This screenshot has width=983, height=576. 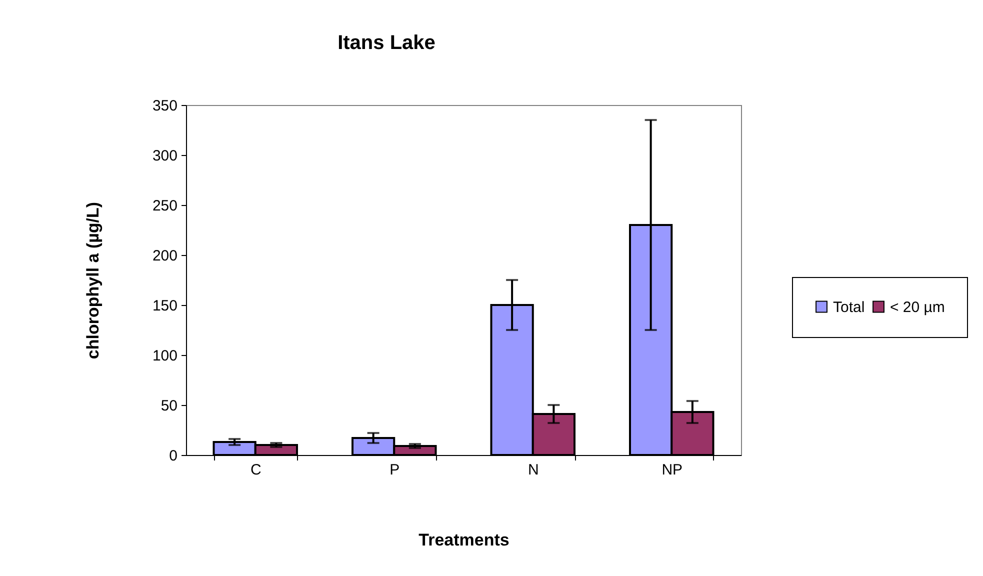 What do you see at coordinates (533, 470) in the screenshot?
I see `x-tick-label: N` at bounding box center [533, 470].